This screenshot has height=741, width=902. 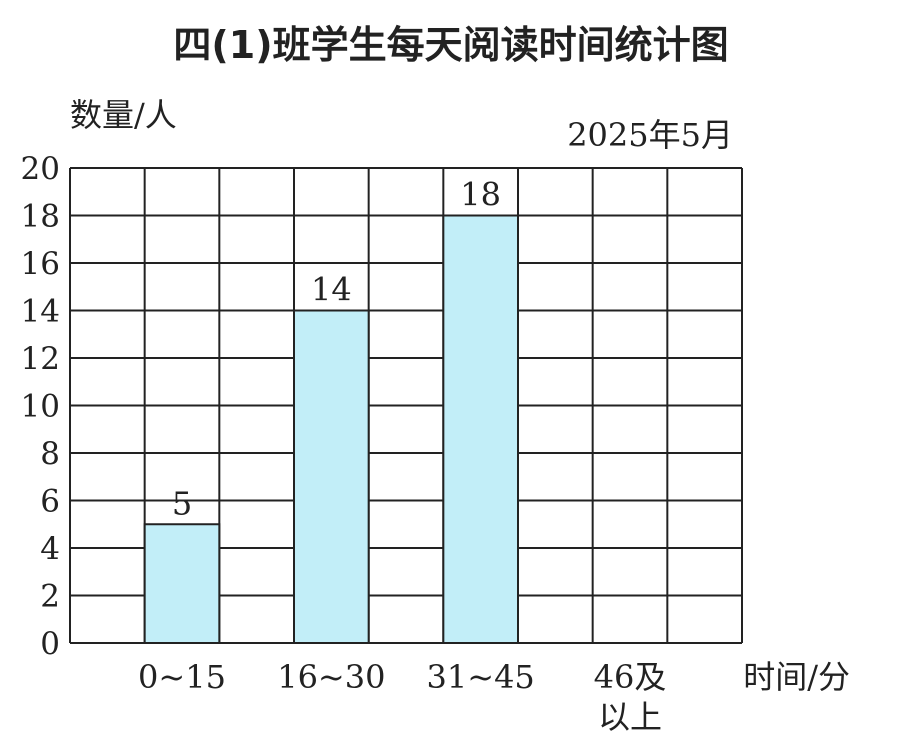 What do you see at coordinates (481, 677) in the screenshot?
I see `x-tick-label: 31~45` at bounding box center [481, 677].